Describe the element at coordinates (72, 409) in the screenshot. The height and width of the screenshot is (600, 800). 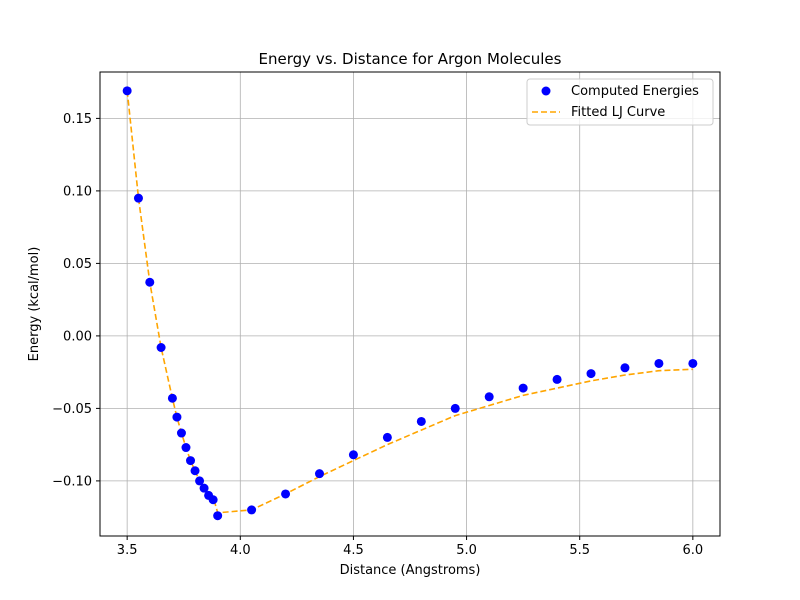
I see `y-tick-label: −0.05` at that location.